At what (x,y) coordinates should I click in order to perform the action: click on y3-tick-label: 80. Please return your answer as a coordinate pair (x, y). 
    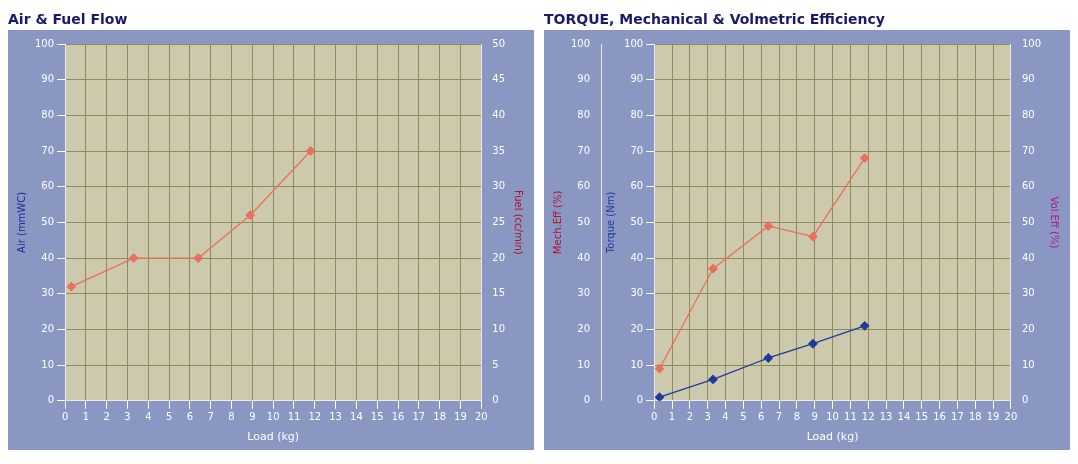
    Looking at the image, I should click on (637, 114).